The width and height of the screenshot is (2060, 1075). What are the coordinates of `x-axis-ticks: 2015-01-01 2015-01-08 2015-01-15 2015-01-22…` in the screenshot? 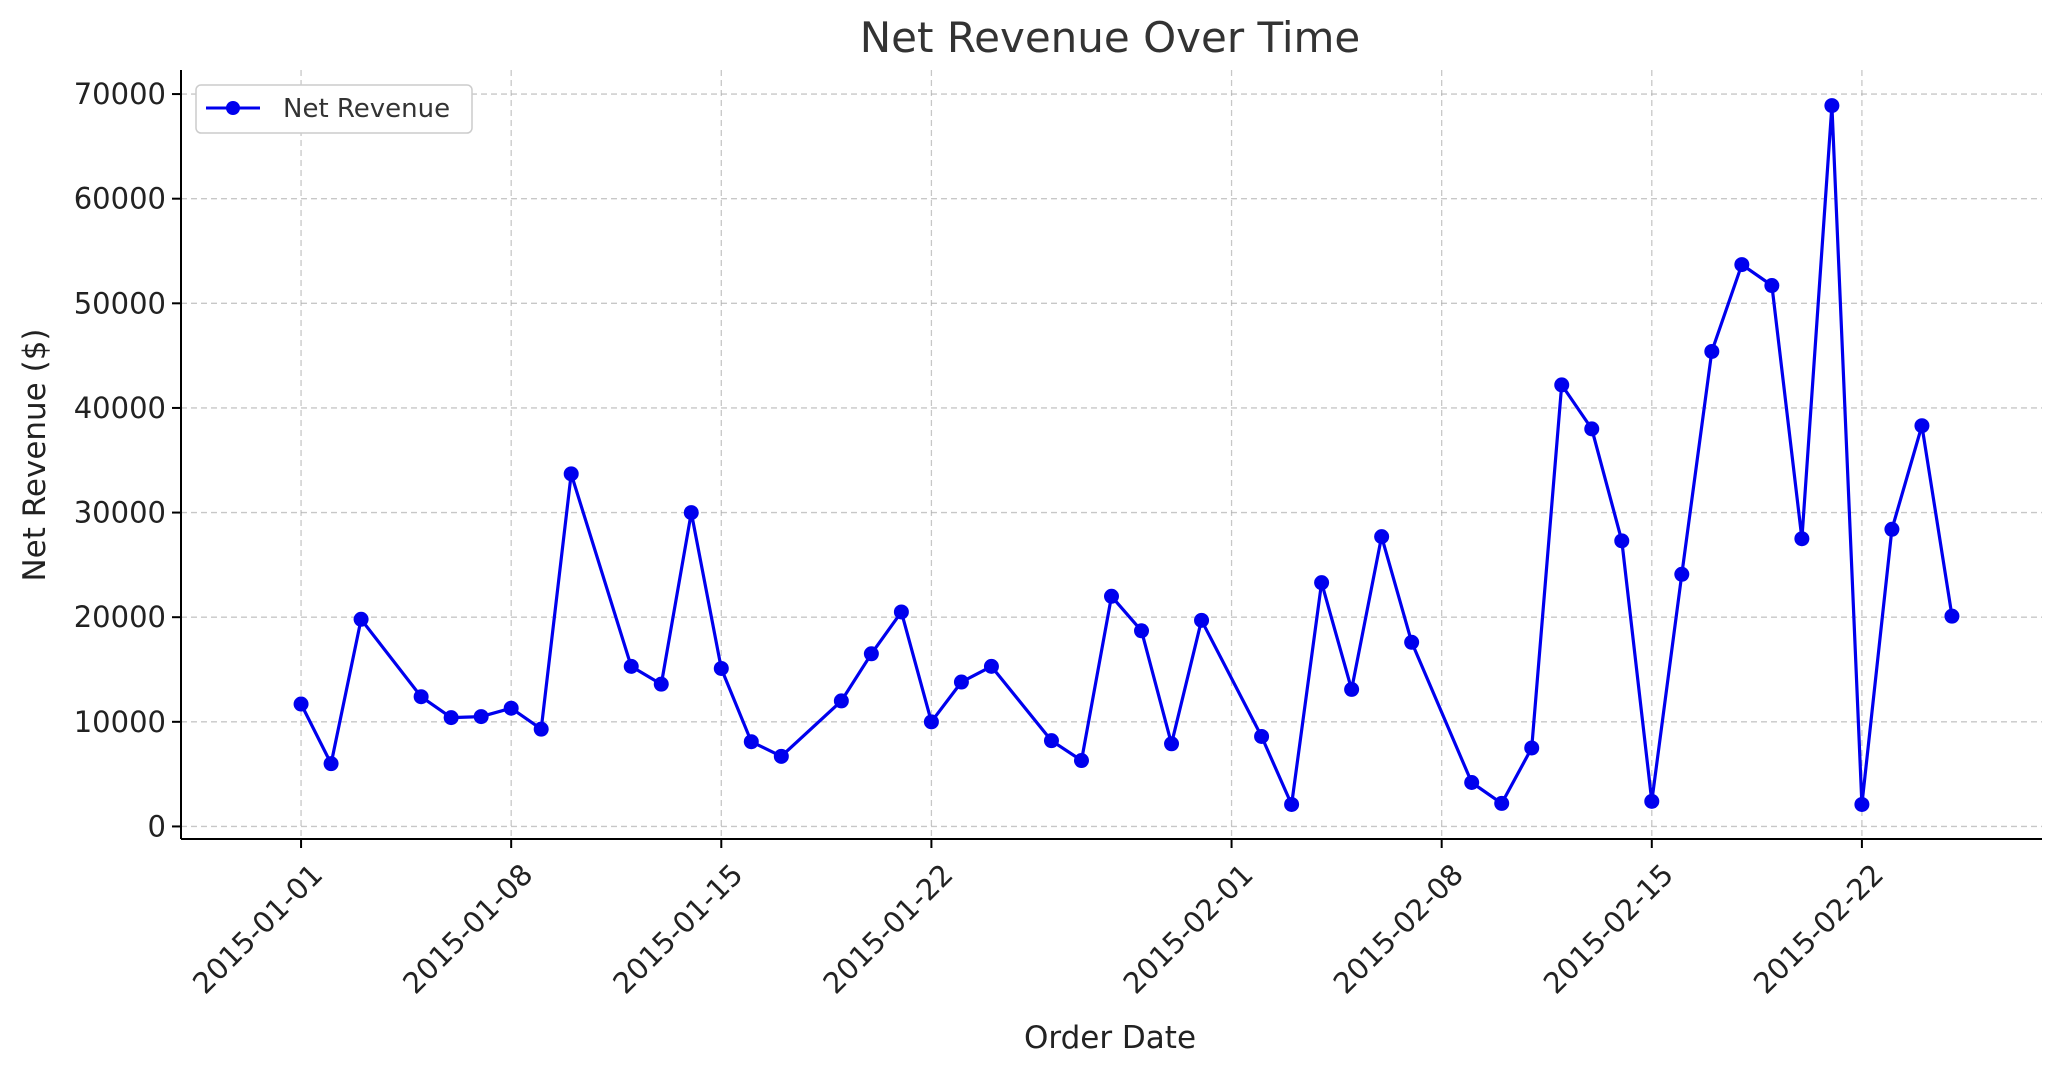 It's located at (1038, 919).